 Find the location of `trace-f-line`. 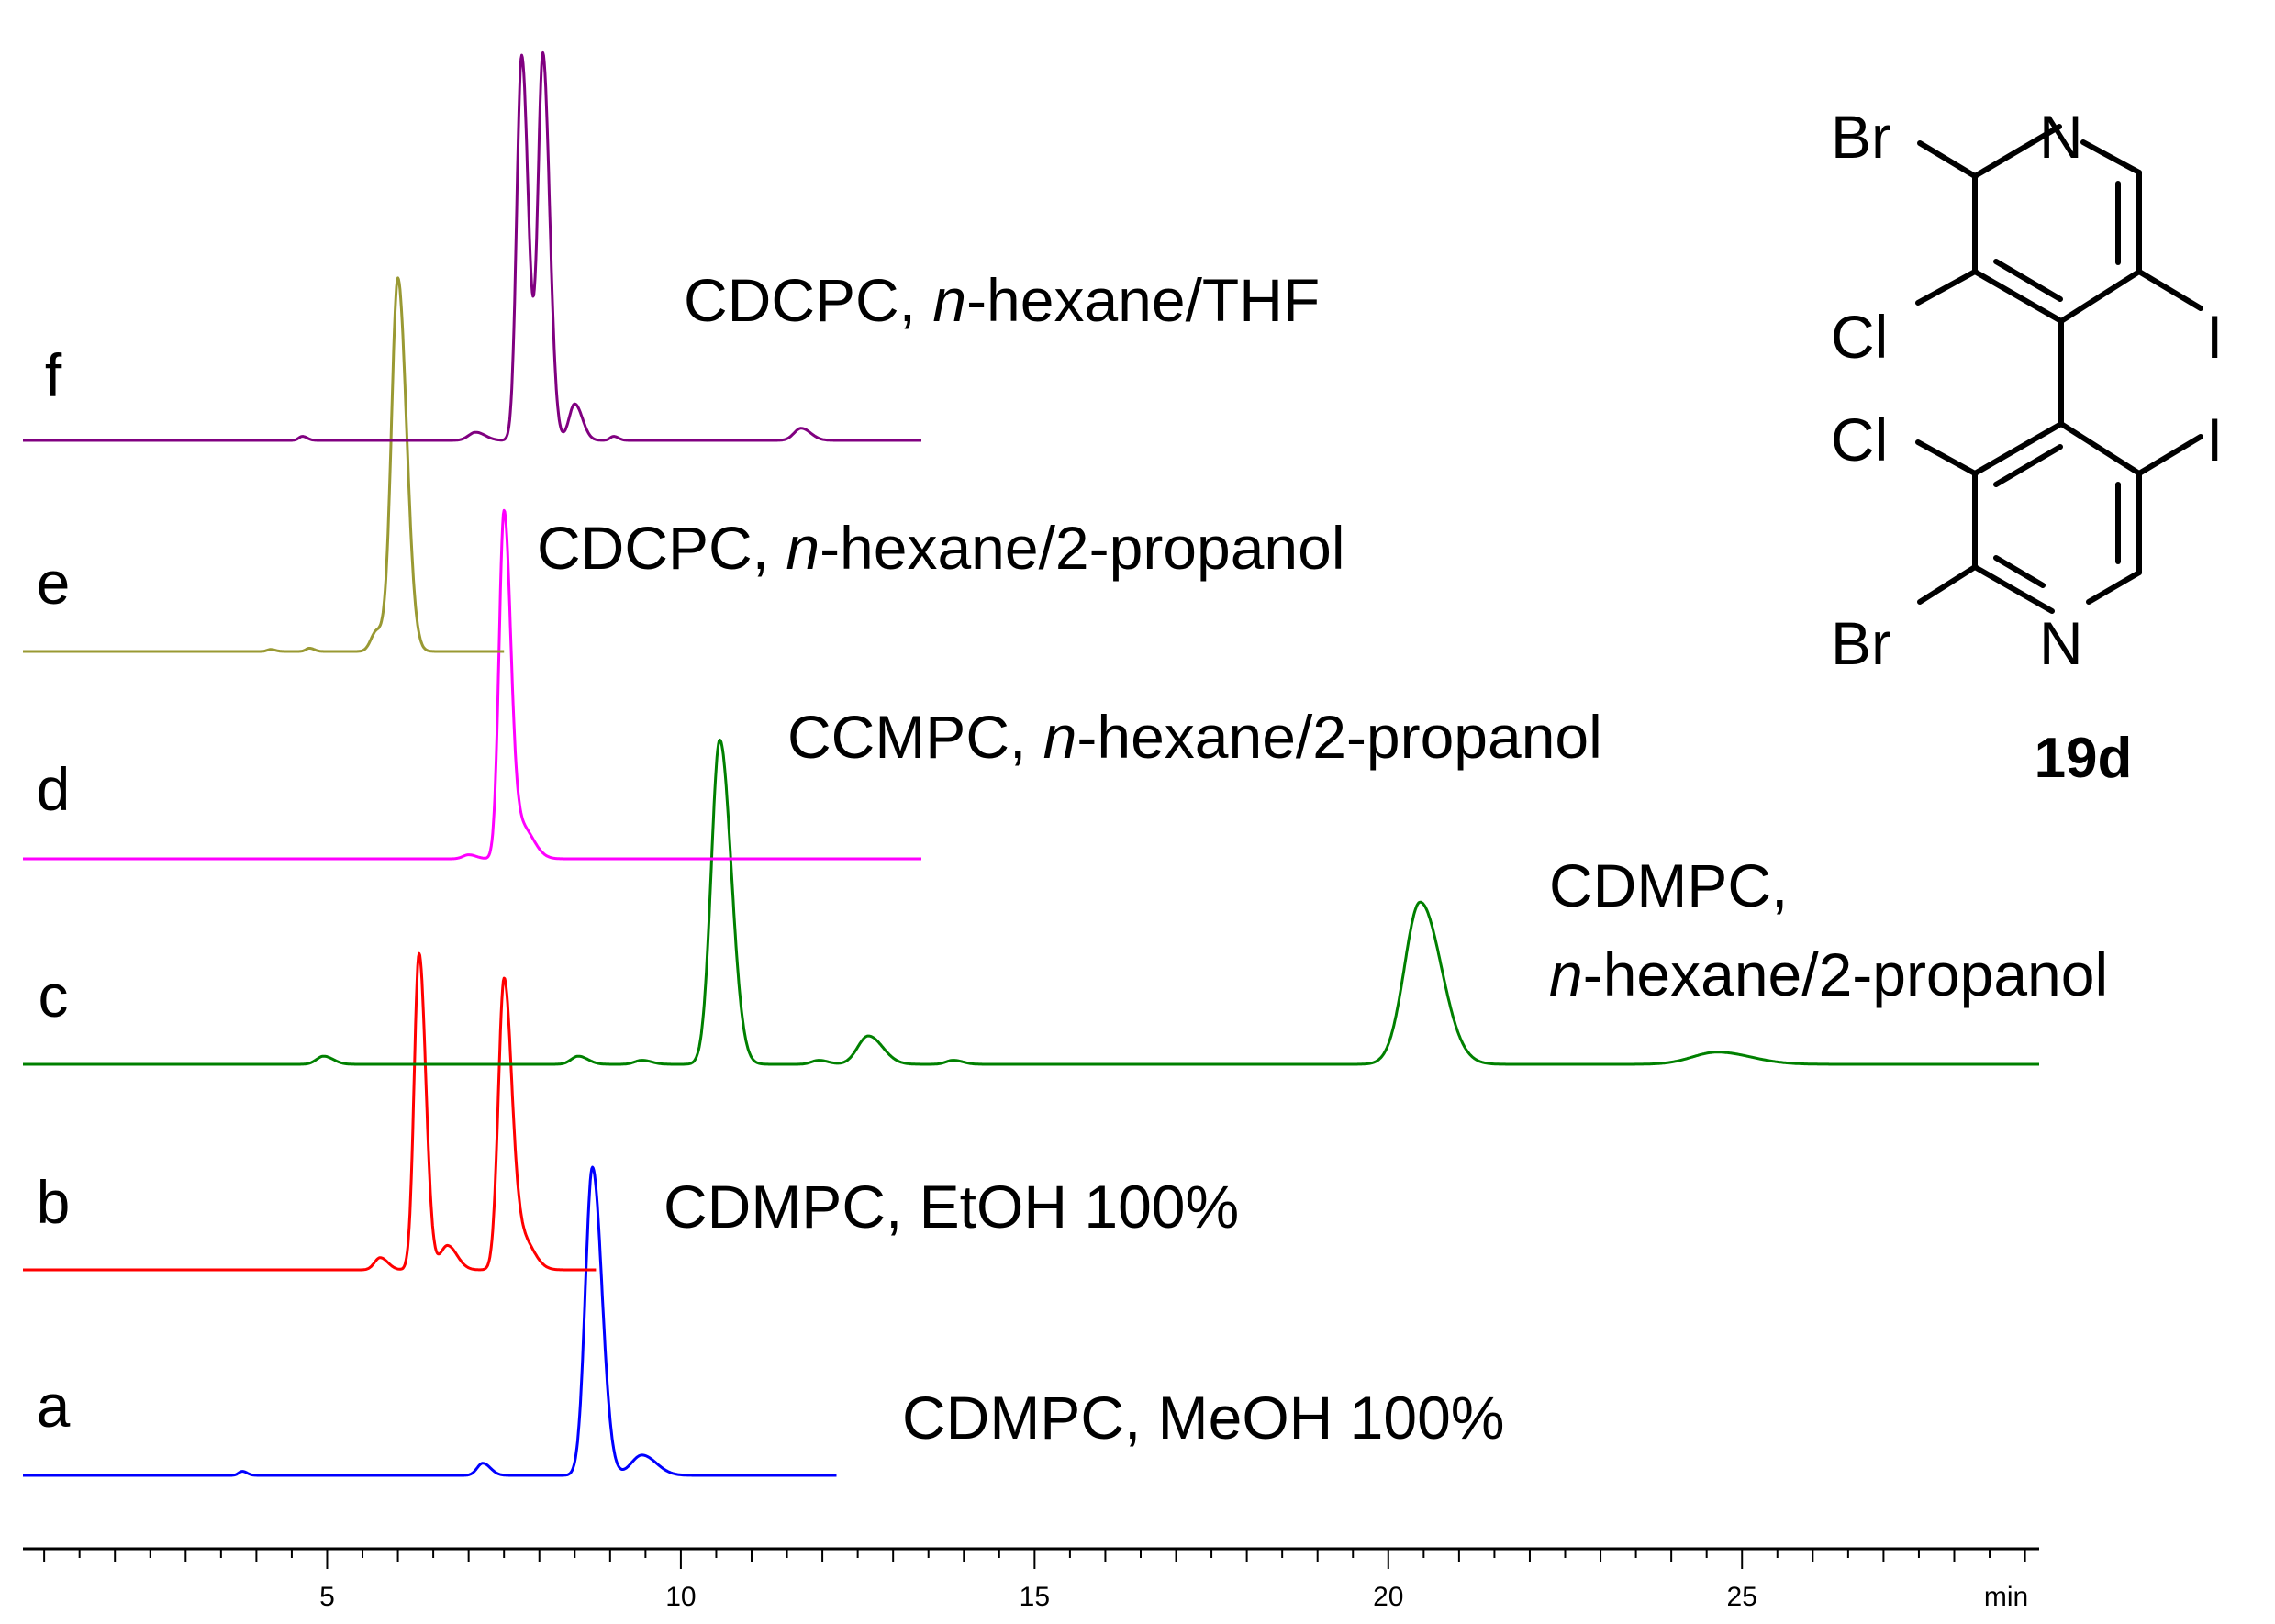

trace-f-line is located at coordinates (472, 246).